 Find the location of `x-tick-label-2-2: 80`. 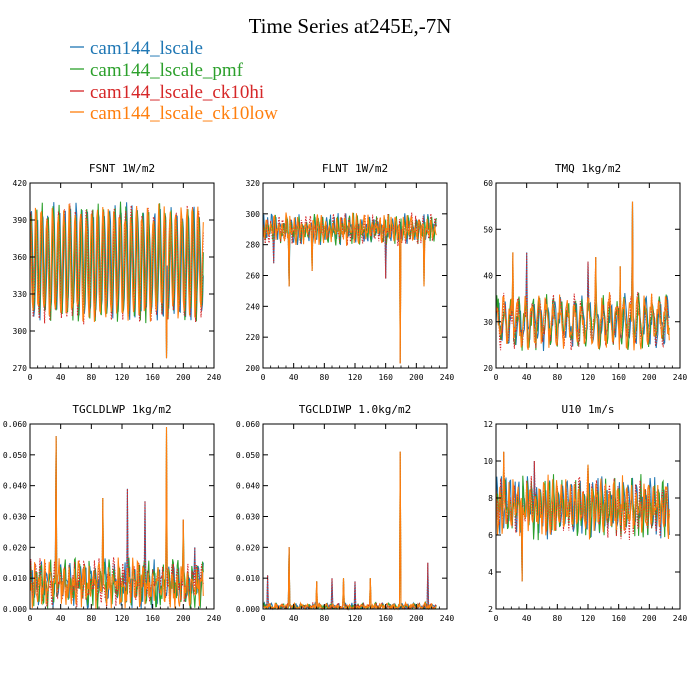

x-tick-label-2-2: 80 is located at coordinates (558, 377).